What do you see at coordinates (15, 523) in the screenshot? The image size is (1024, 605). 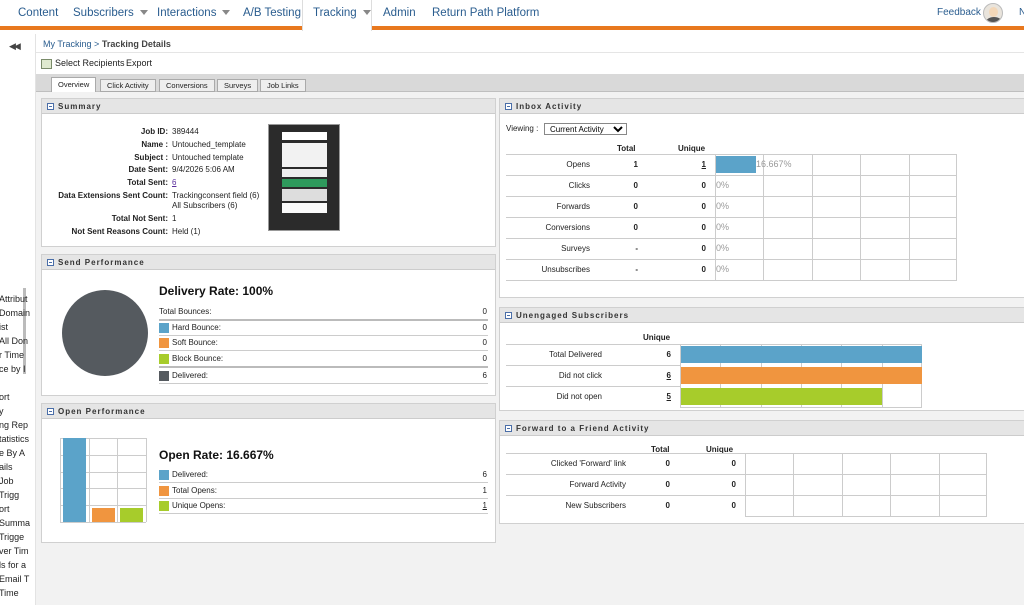 I see `rail-item: Summa` at bounding box center [15, 523].